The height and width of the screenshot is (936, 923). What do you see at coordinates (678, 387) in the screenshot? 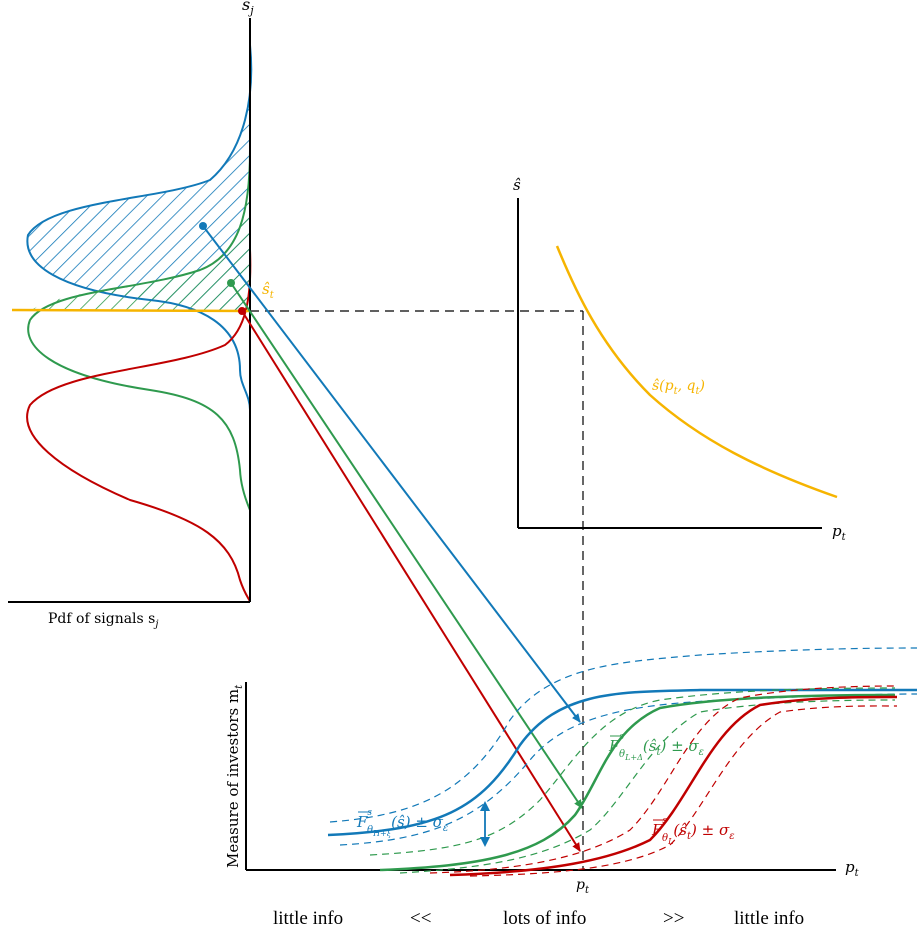
I see `threshold-function-label: ŝ(pt, qt)` at bounding box center [678, 387].